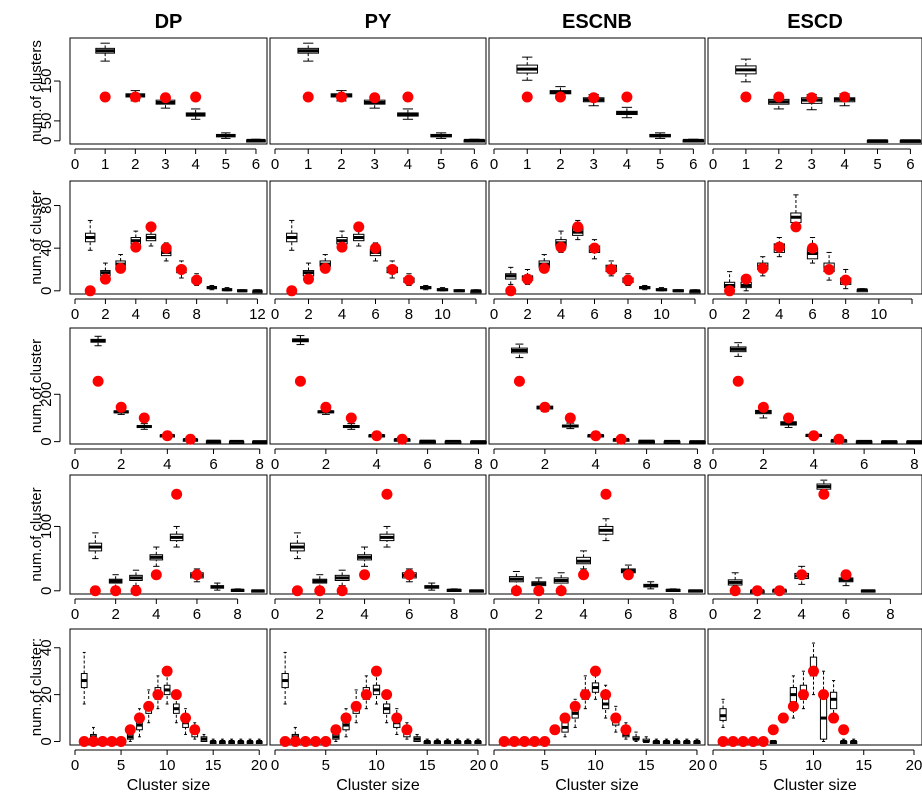 The width and height of the screenshot is (922, 794). I want to click on x-tick-label: 1, so click(746, 164).